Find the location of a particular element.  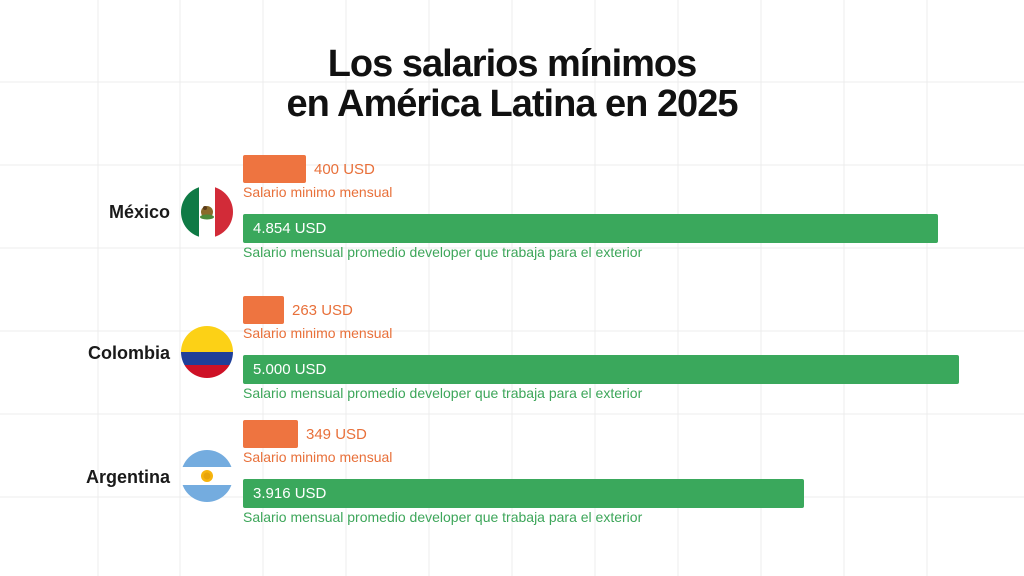

country-label-mexico: México is located at coordinates (139, 212).